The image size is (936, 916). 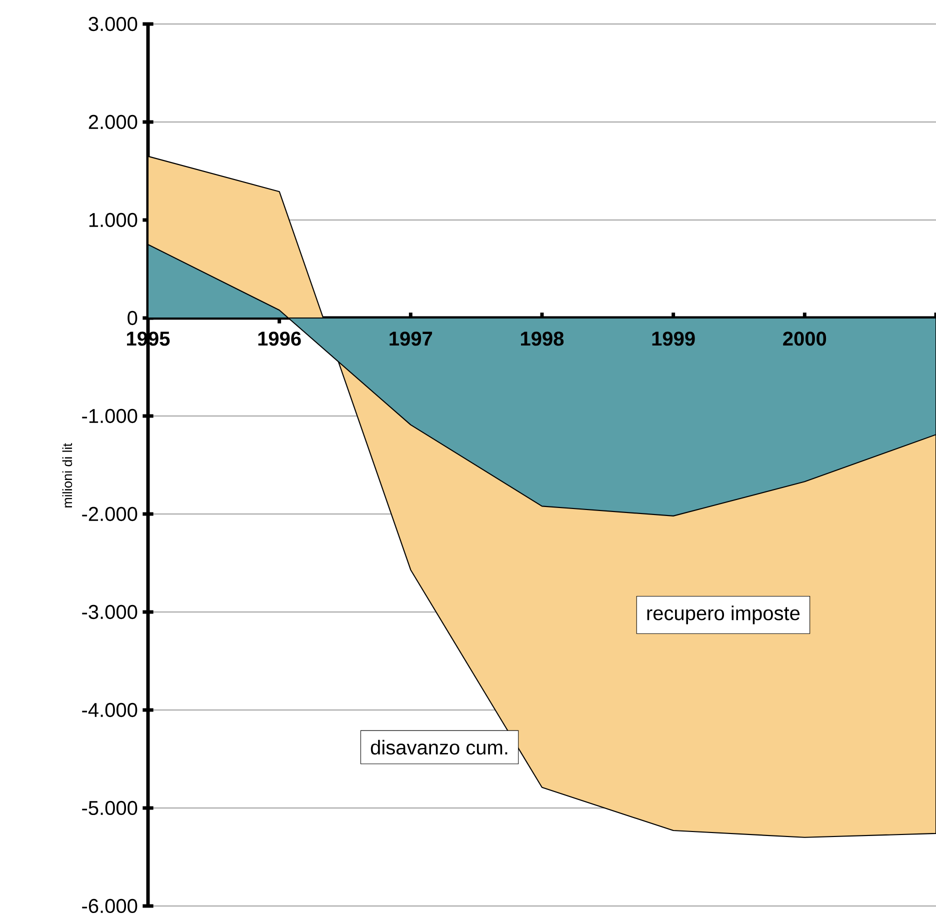 I want to click on x-tick-label: 1999, so click(x=673, y=339).